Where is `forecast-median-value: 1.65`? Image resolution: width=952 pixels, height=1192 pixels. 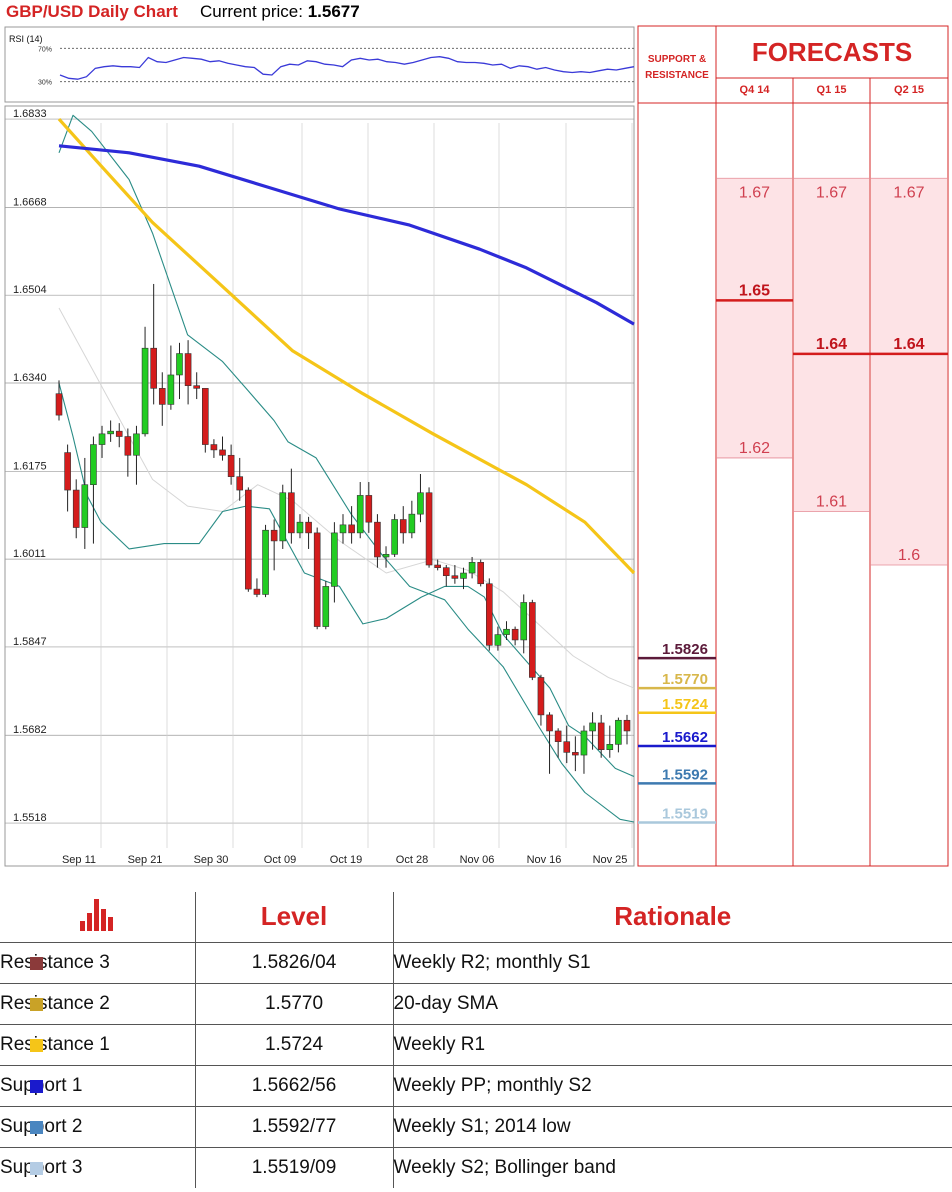
forecast-median-value: 1.65 is located at coordinates (754, 290).